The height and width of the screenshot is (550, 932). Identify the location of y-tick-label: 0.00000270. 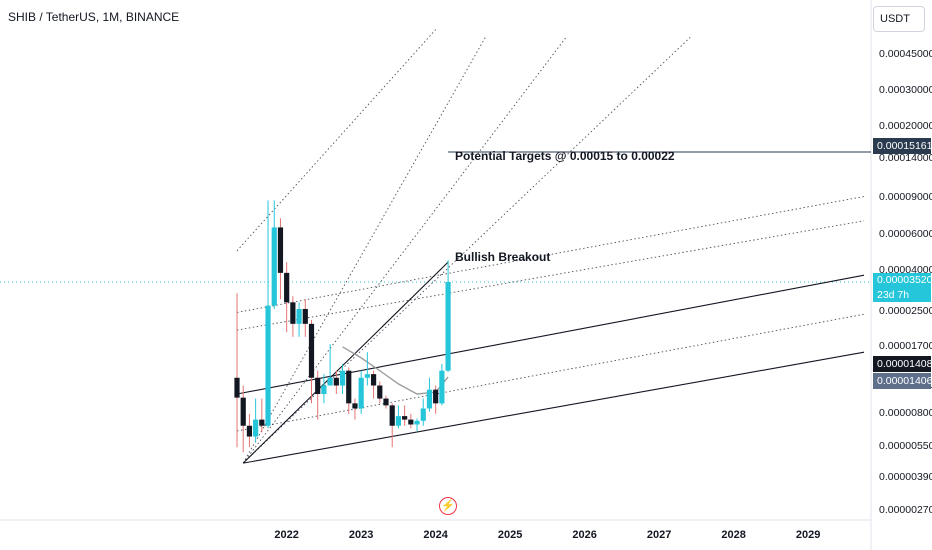
(905, 509).